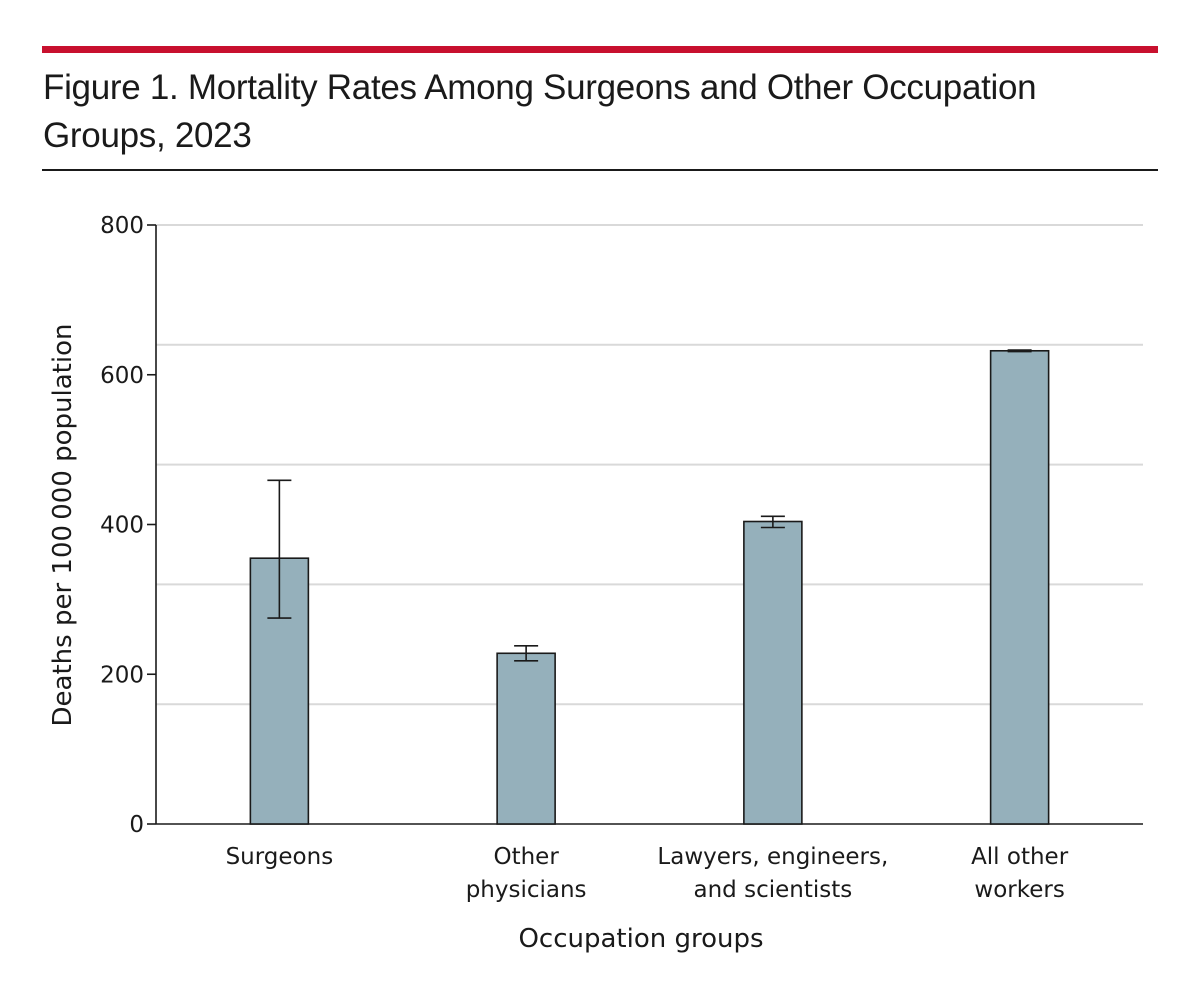  I want to click on category-label-line: Other, so click(526, 857).